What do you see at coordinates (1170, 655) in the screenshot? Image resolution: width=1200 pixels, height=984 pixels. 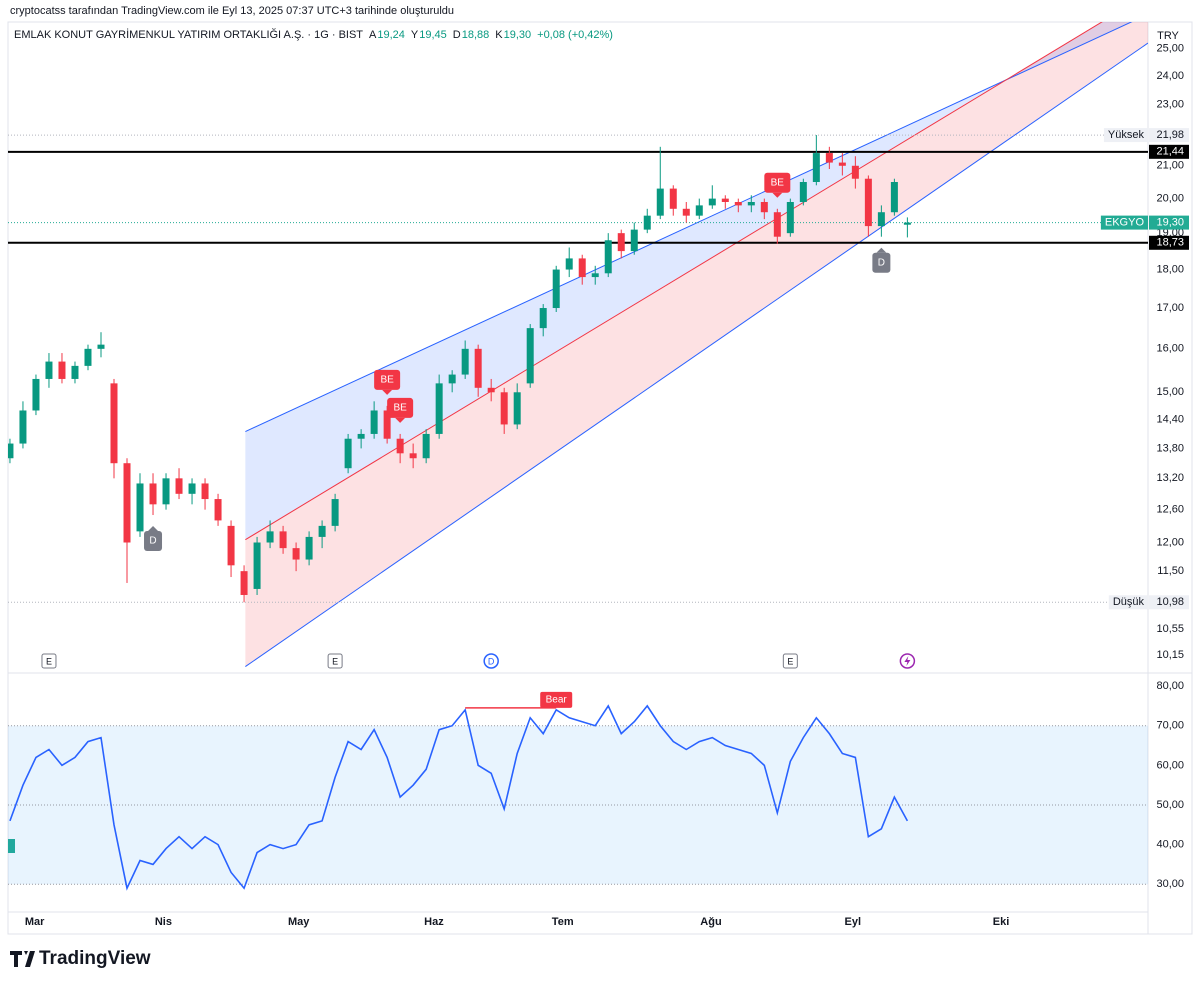 I see `y-tick-label: 10,15` at bounding box center [1170, 655].